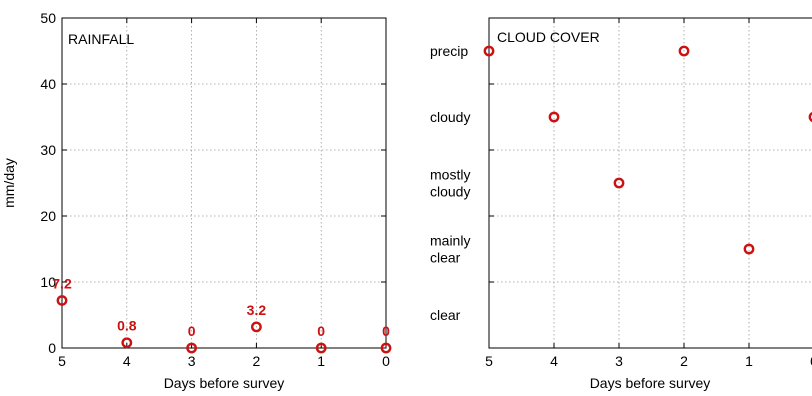 The image size is (812, 396). I want to click on rainfall-y-tick-label: 10, so click(48, 282).